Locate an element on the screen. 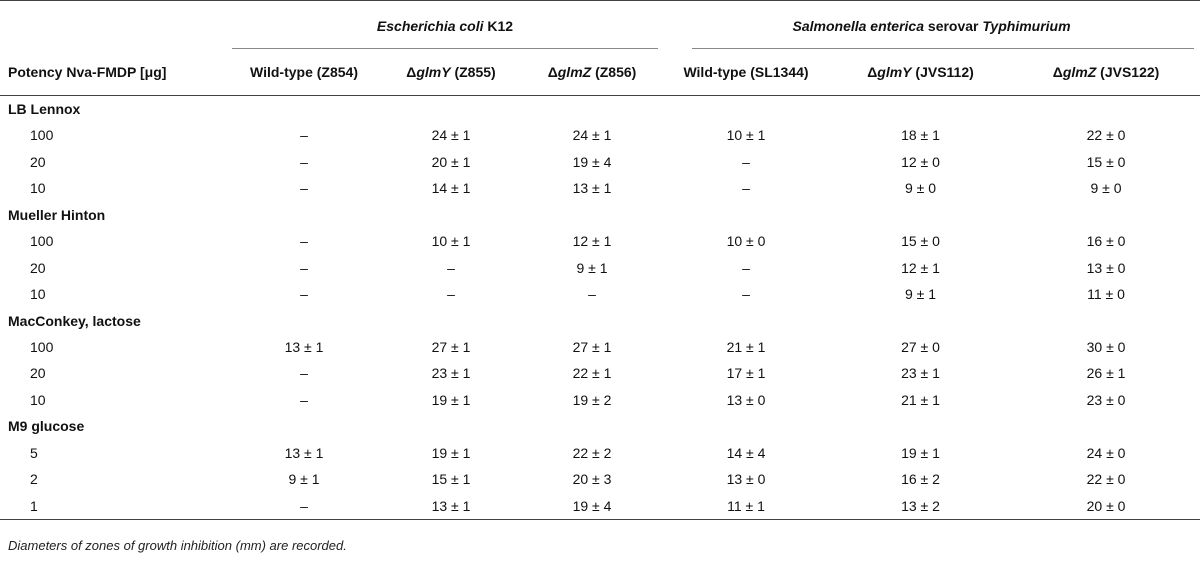 The height and width of the screenshot is (563, 1200). column-header-2: ΔglmY (Z855) is located at coordinates (451, 72).